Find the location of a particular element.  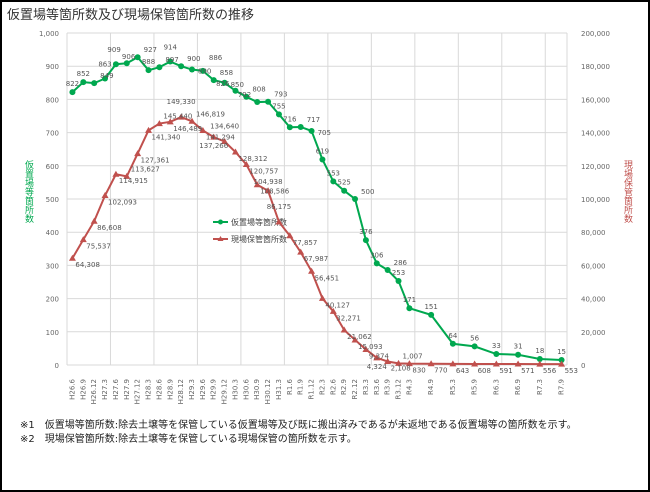

y-left-tick-label: 900 is located at coordinates (52, 67).